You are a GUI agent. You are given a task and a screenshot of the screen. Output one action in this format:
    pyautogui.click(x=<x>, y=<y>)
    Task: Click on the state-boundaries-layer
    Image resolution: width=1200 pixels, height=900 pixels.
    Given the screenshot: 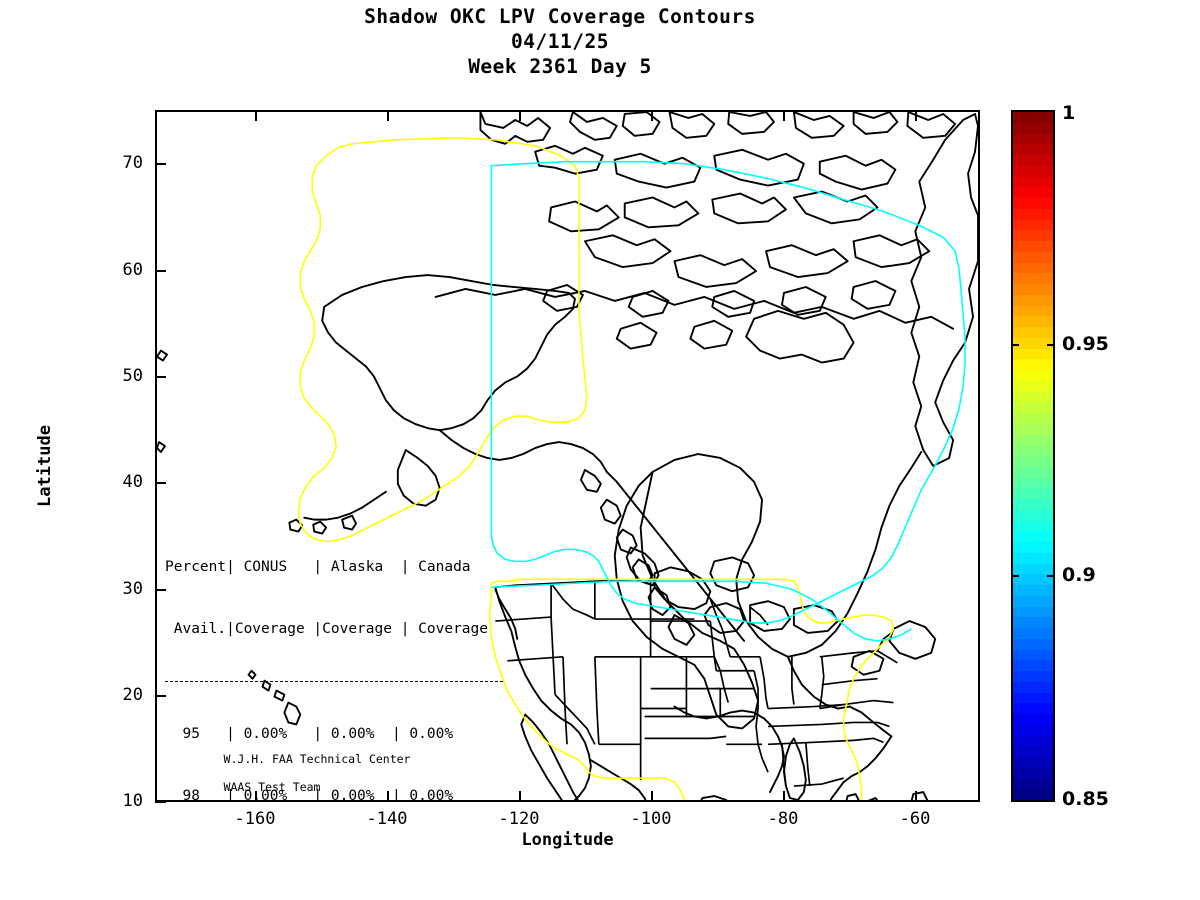 What is the action you would take?
    pyautogui.click(x=696, y=682)
    